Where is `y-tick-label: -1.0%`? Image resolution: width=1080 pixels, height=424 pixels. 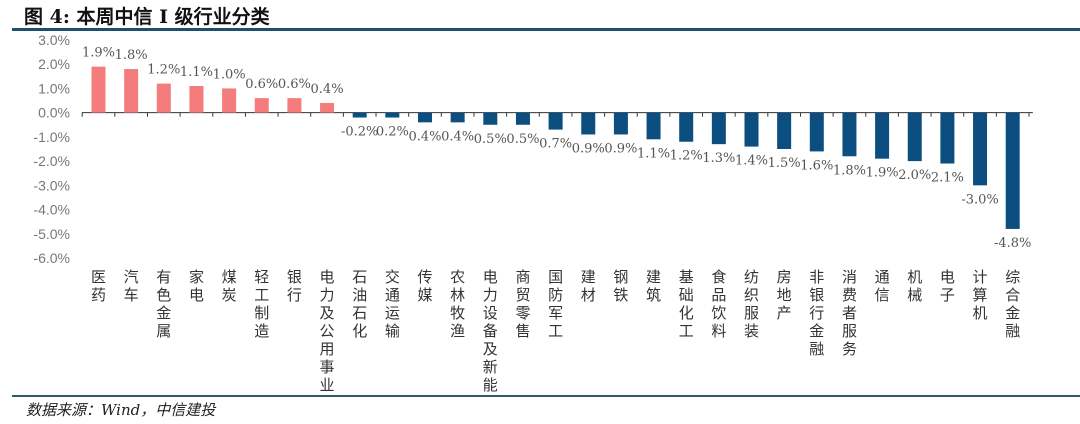 y-tick-label: -1.0% is located at coordinates (51, 137).